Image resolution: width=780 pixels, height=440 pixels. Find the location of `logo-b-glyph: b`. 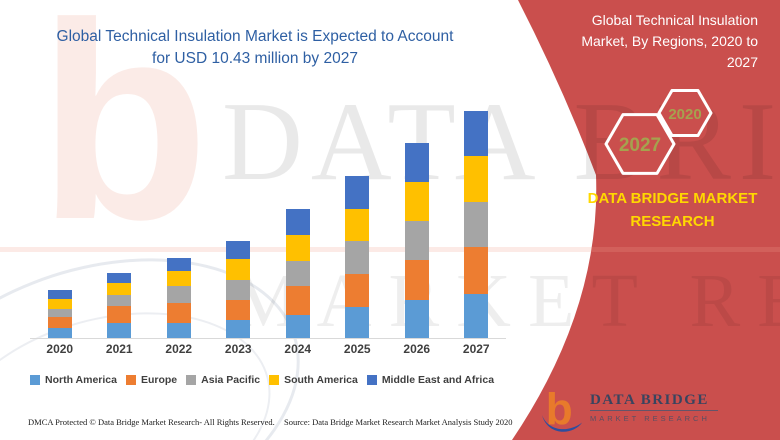

logo-b-glyph: b is located at coordinates (559, 410).